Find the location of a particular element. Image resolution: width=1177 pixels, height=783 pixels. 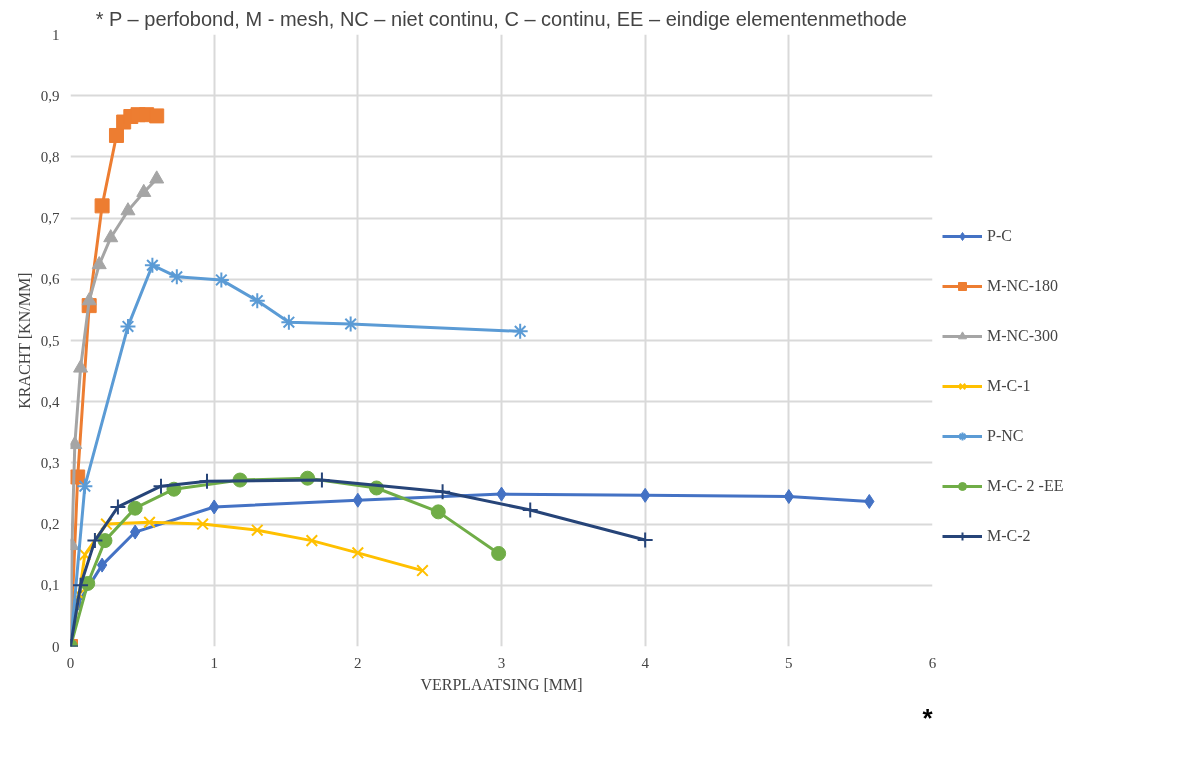

y-tick-label: 0,3 is located at coordinates (50, 462).